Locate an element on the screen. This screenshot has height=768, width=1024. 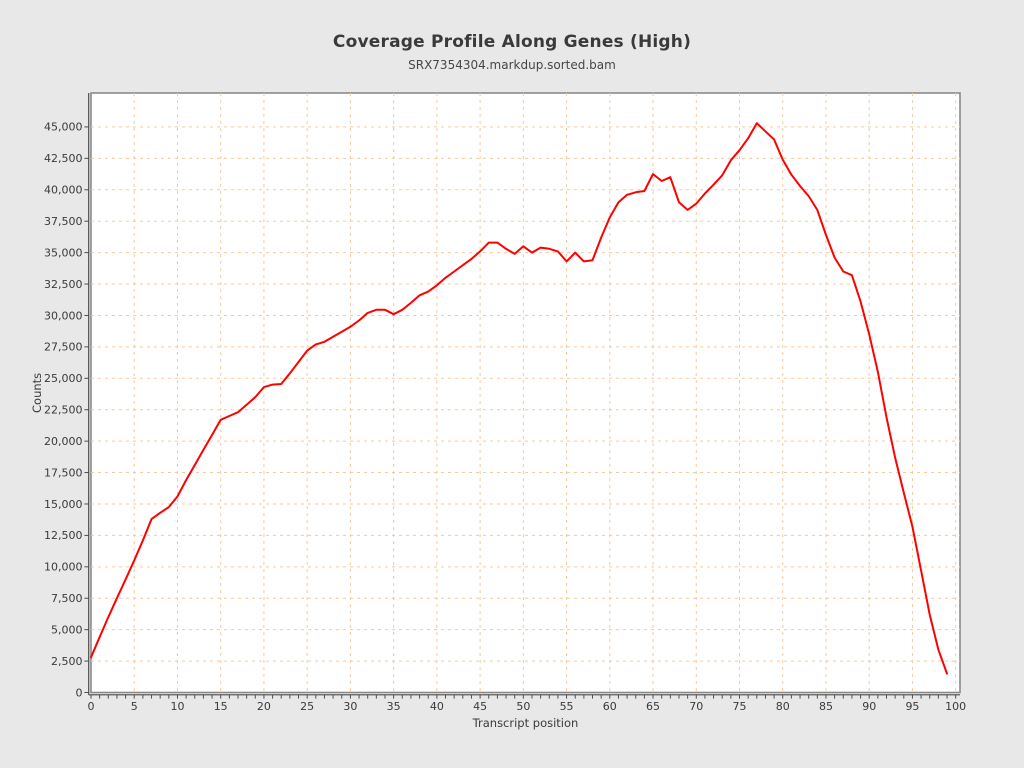
svg-text: 65 is located at coordinates (653, 706).